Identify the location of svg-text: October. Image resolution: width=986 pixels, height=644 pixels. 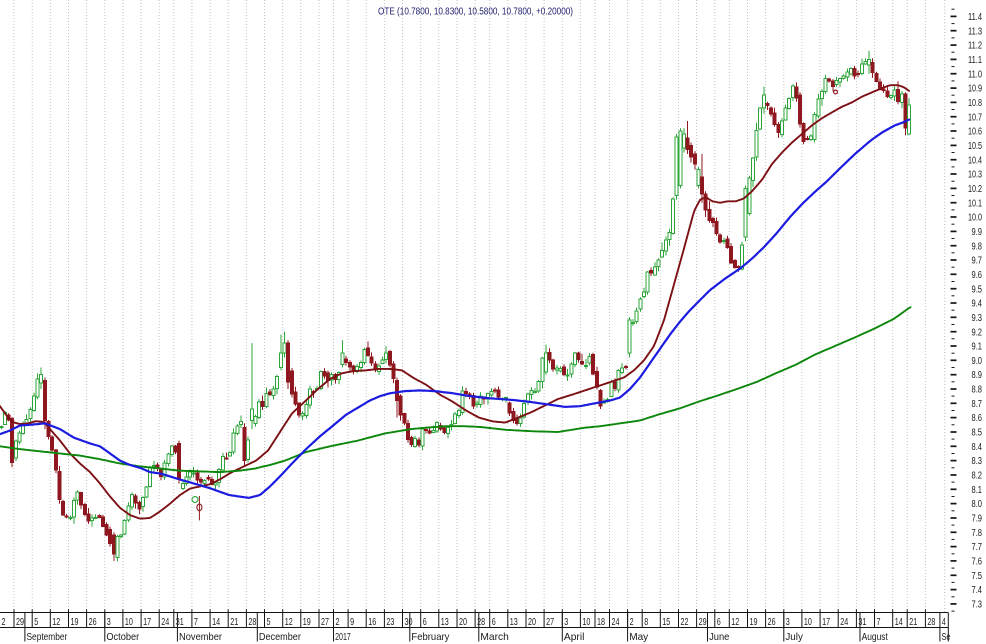
(122, 637).